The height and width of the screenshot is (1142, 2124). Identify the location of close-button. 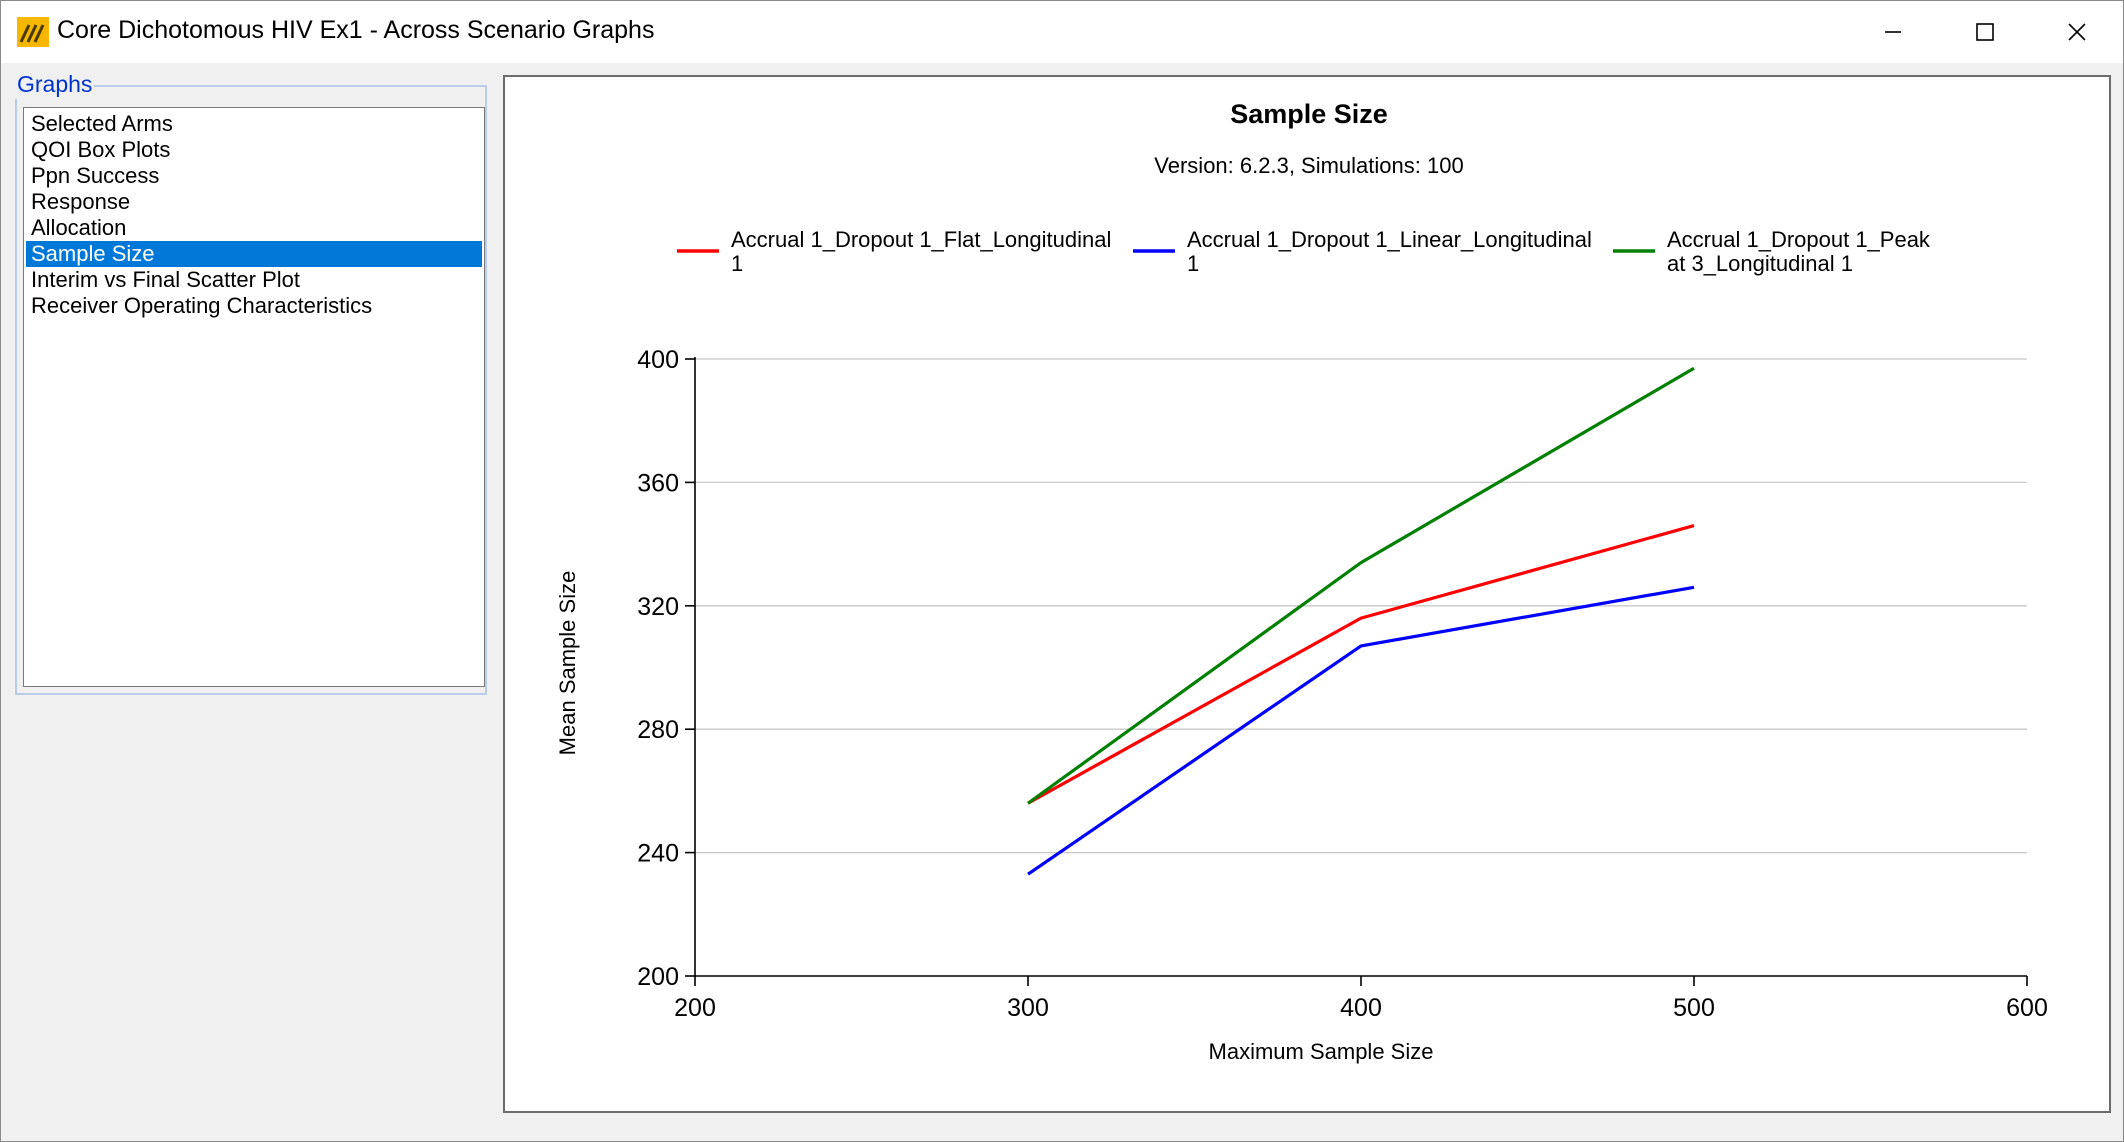
(2077, 32).